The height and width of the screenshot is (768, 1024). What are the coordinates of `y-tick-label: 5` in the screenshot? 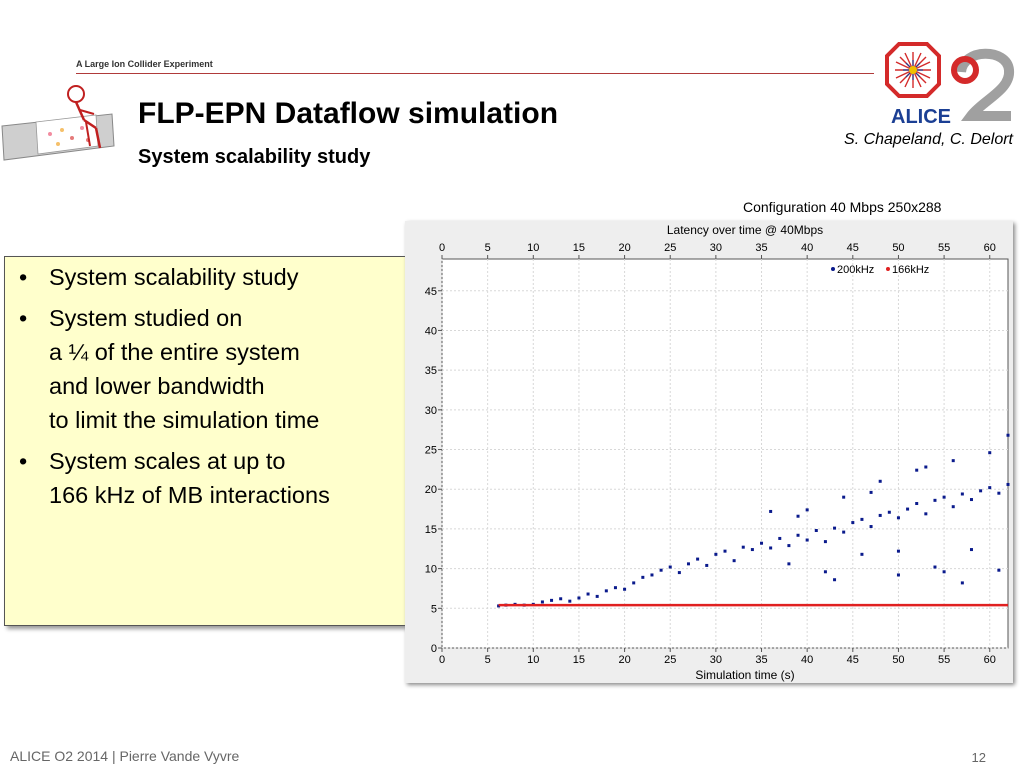 It's located at (434, 609).